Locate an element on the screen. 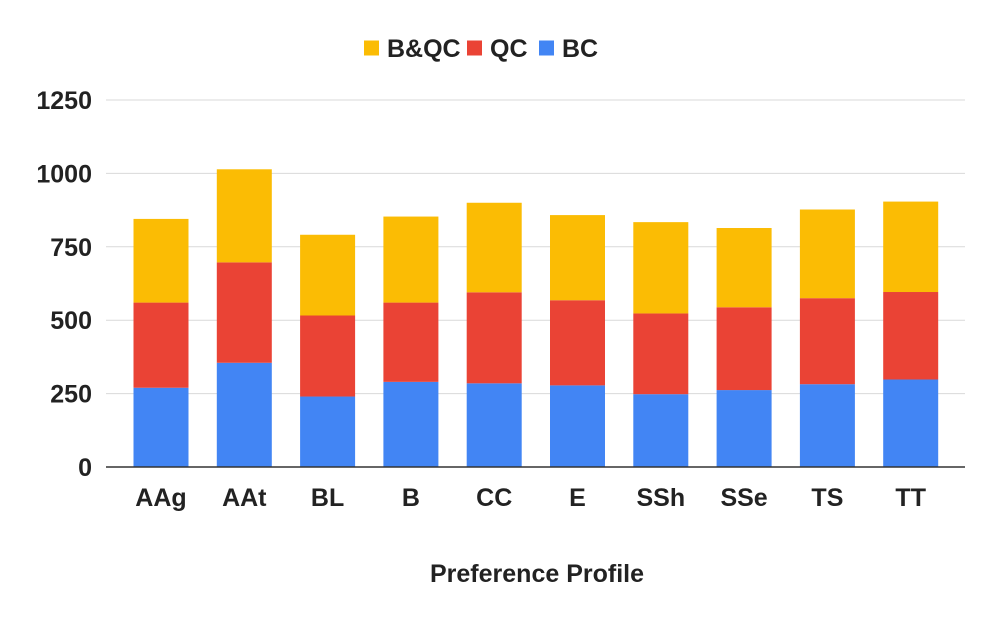  legend-label: QC is located at coordinates (509, 49).